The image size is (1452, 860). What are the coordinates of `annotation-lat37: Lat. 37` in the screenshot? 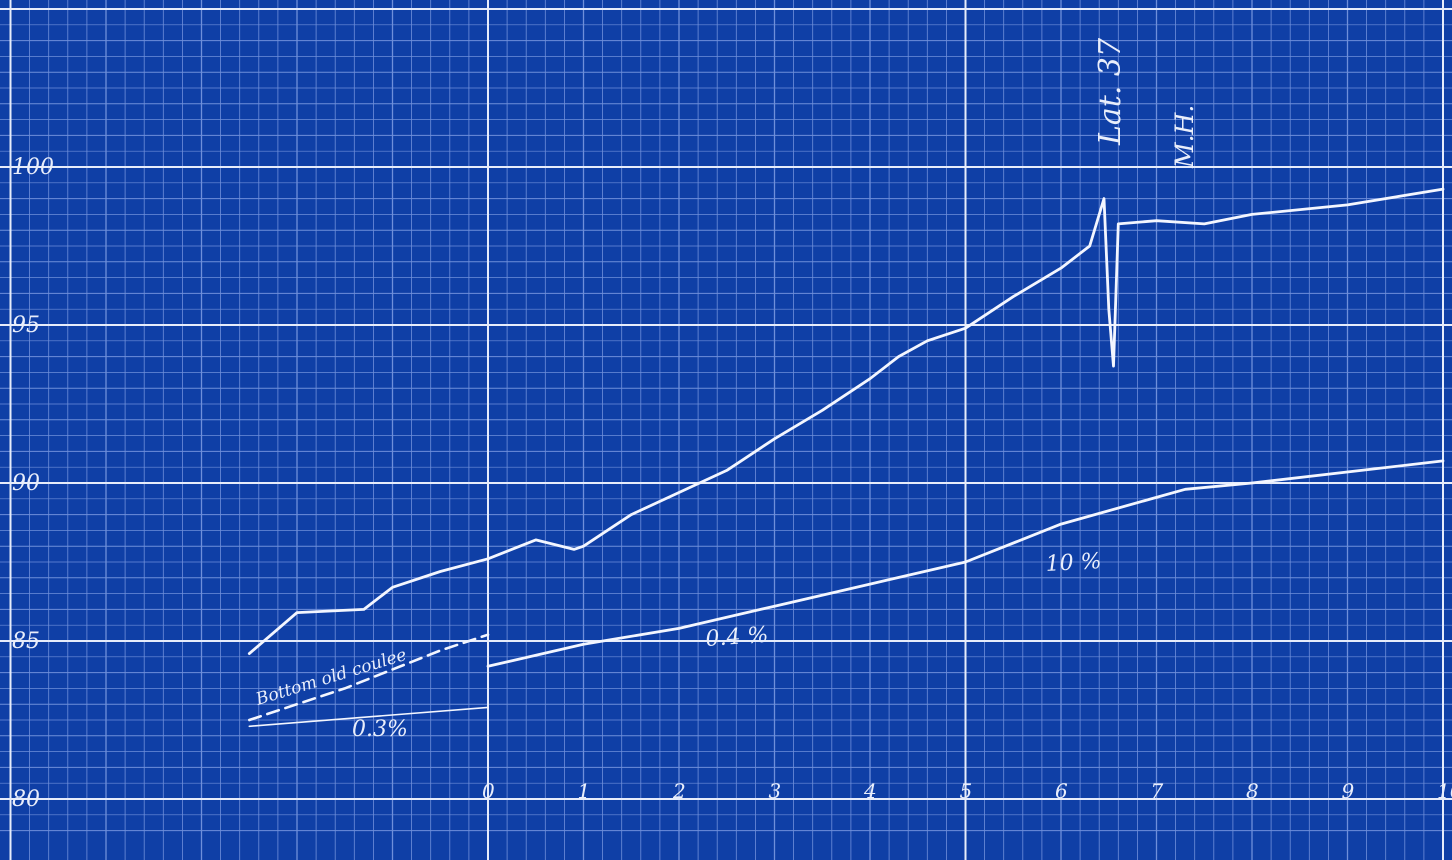 It's located at (1110, 91).